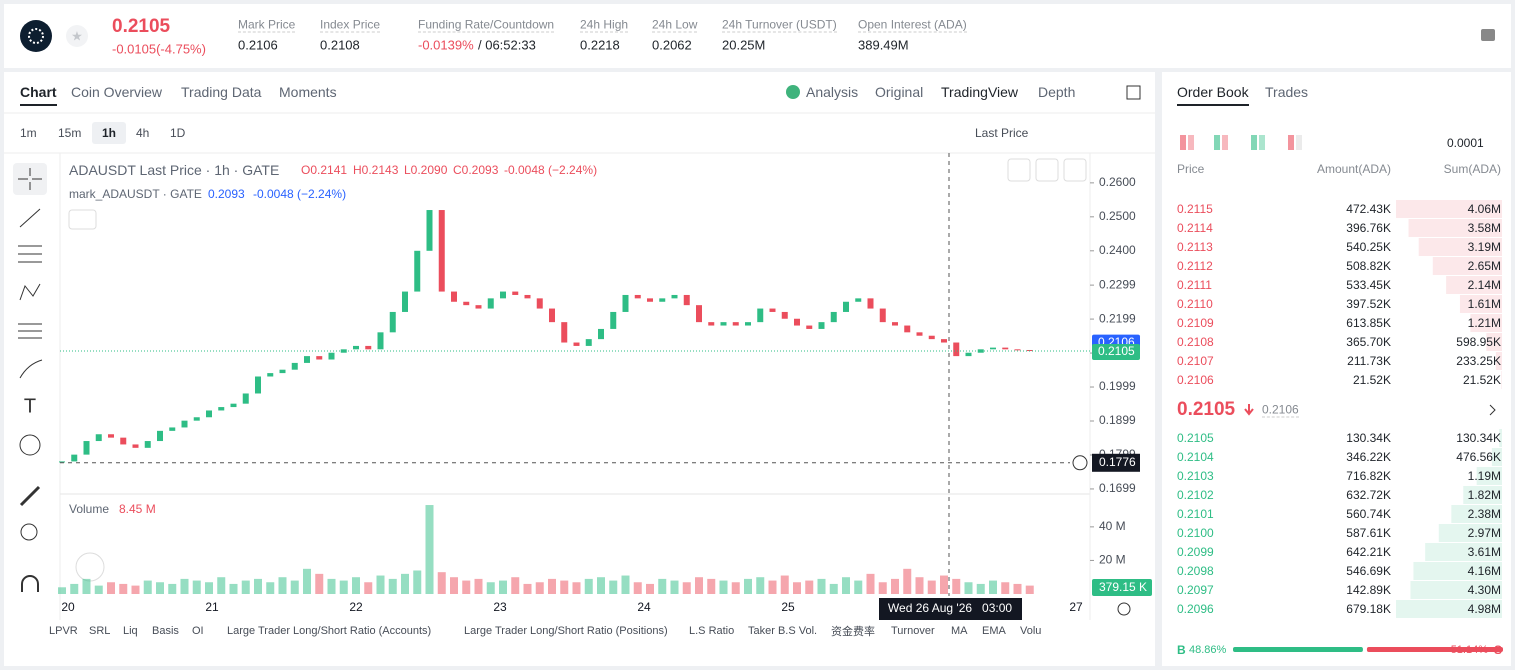 The image size is (1515, 670). Describe the element at coordinates (994, 631) in the screenshot. I see `indicator: EMA` at that location.